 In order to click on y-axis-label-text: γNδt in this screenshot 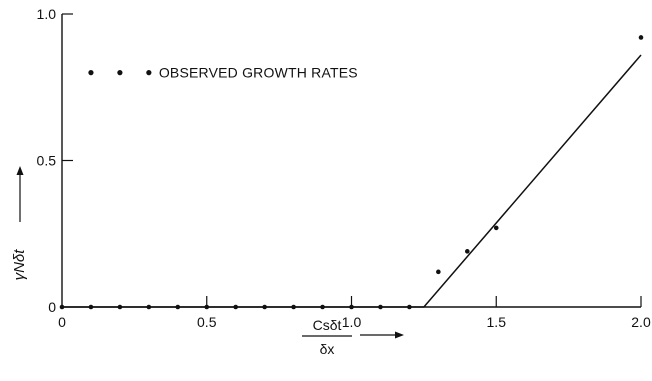, I will do `click(19, 265)`.